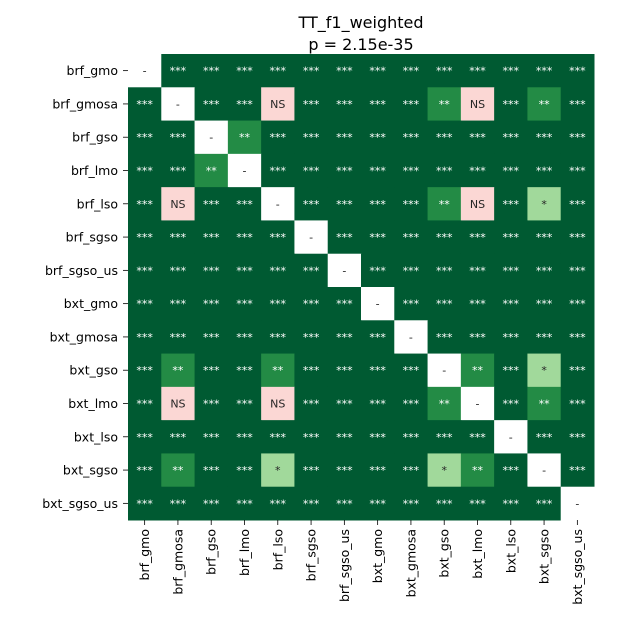 This screenshot has width=629, height=629. What do you see at coordinates (410, 563) in the screenshot?
I see `x-tick-label: bxt_gmosa` at bounding box center [410, 563].